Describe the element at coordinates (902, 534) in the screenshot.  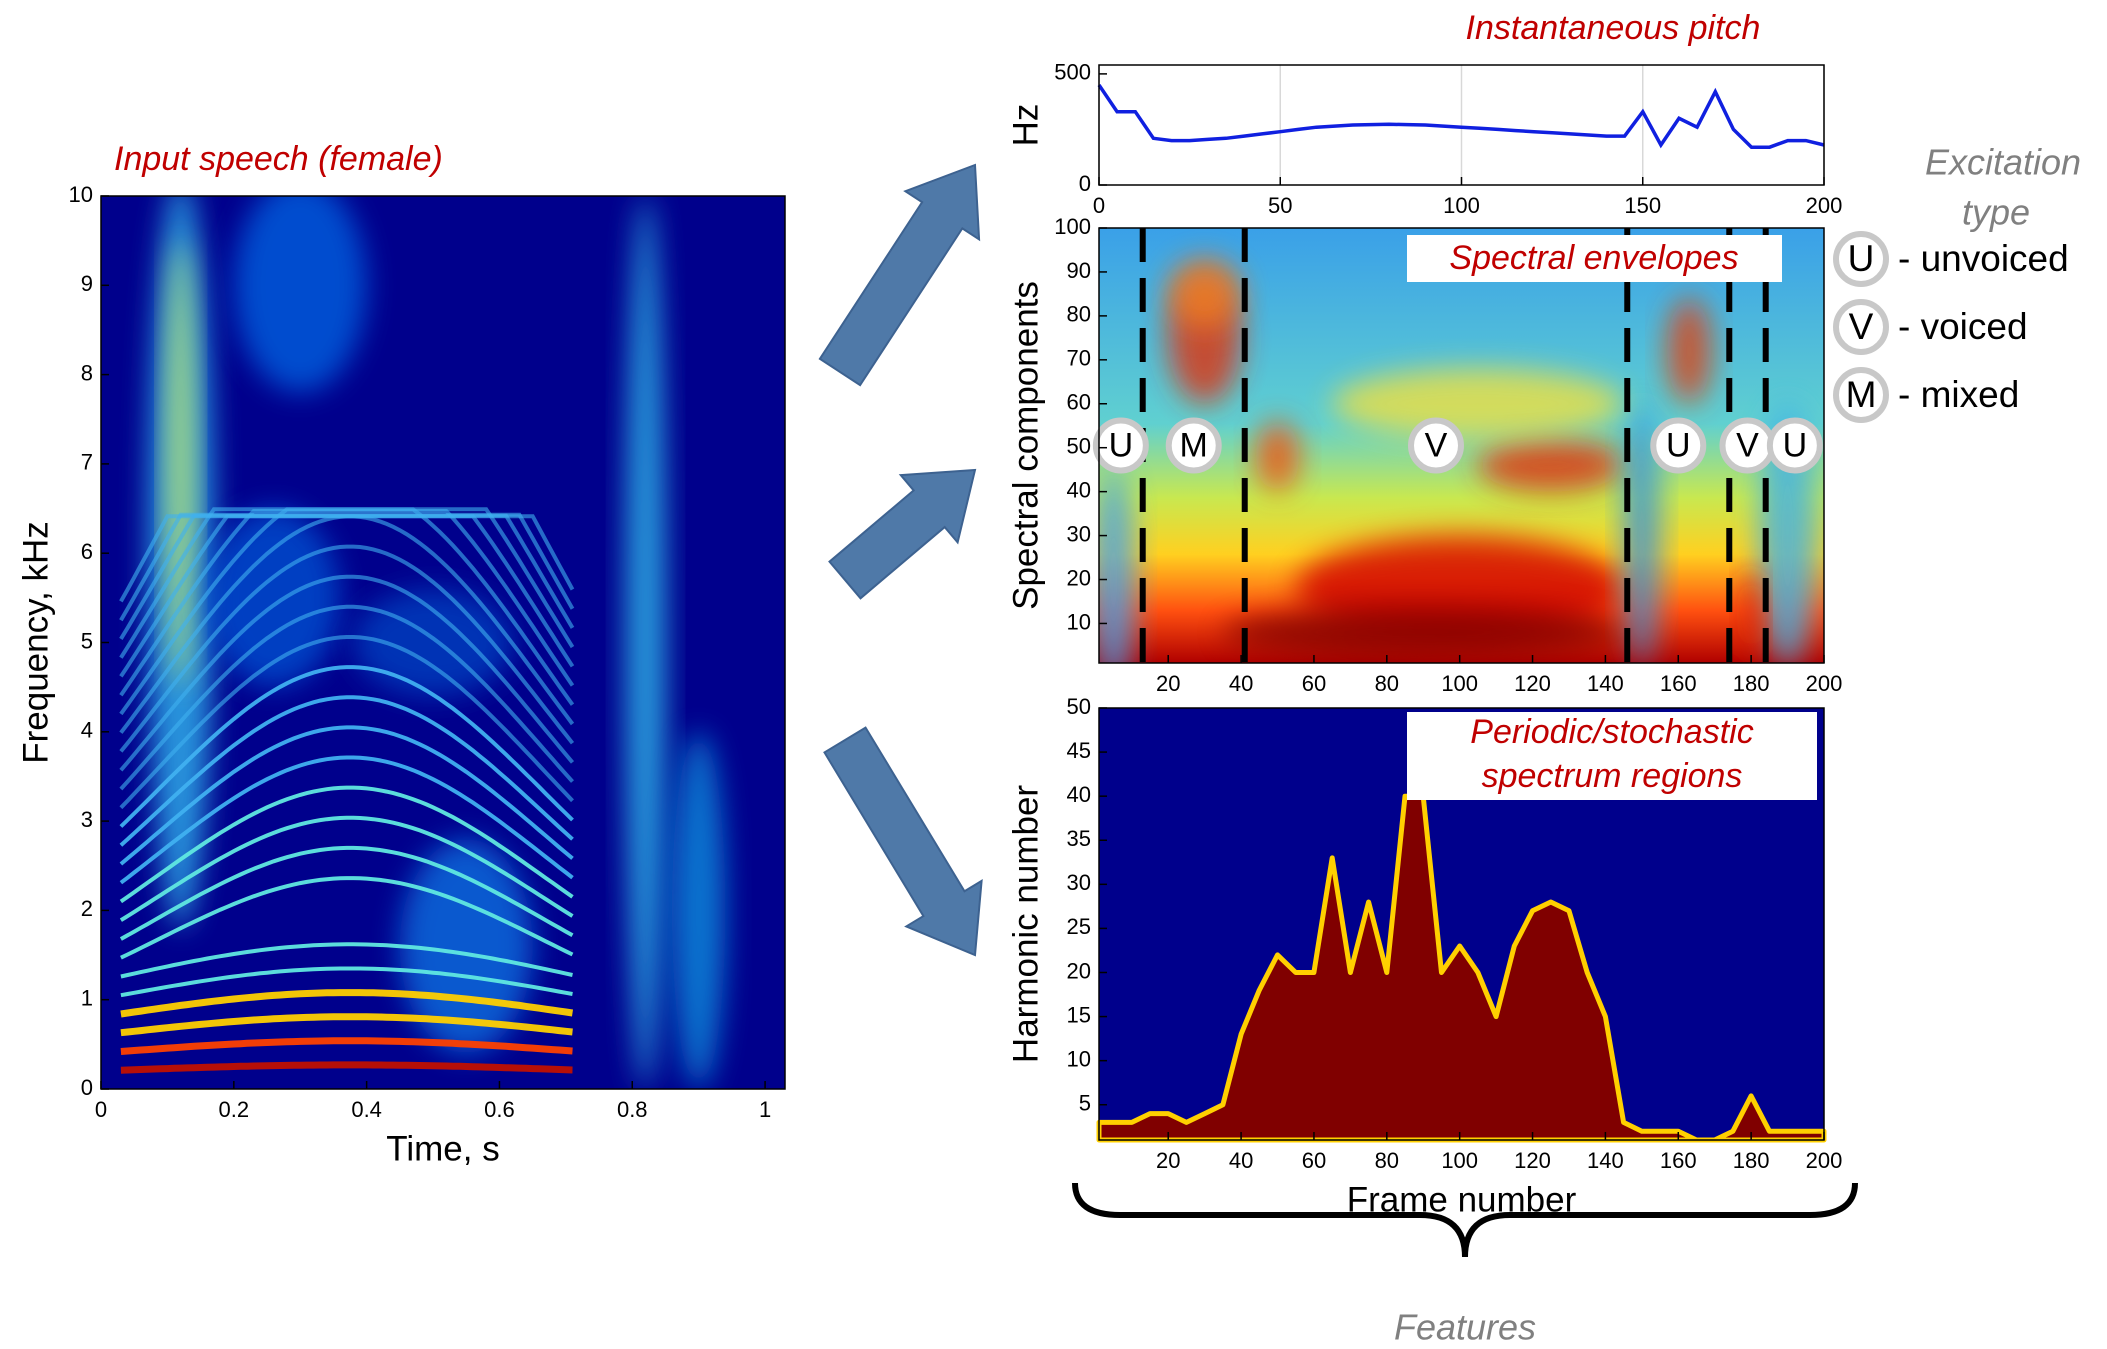
I see `arrow` at that location.